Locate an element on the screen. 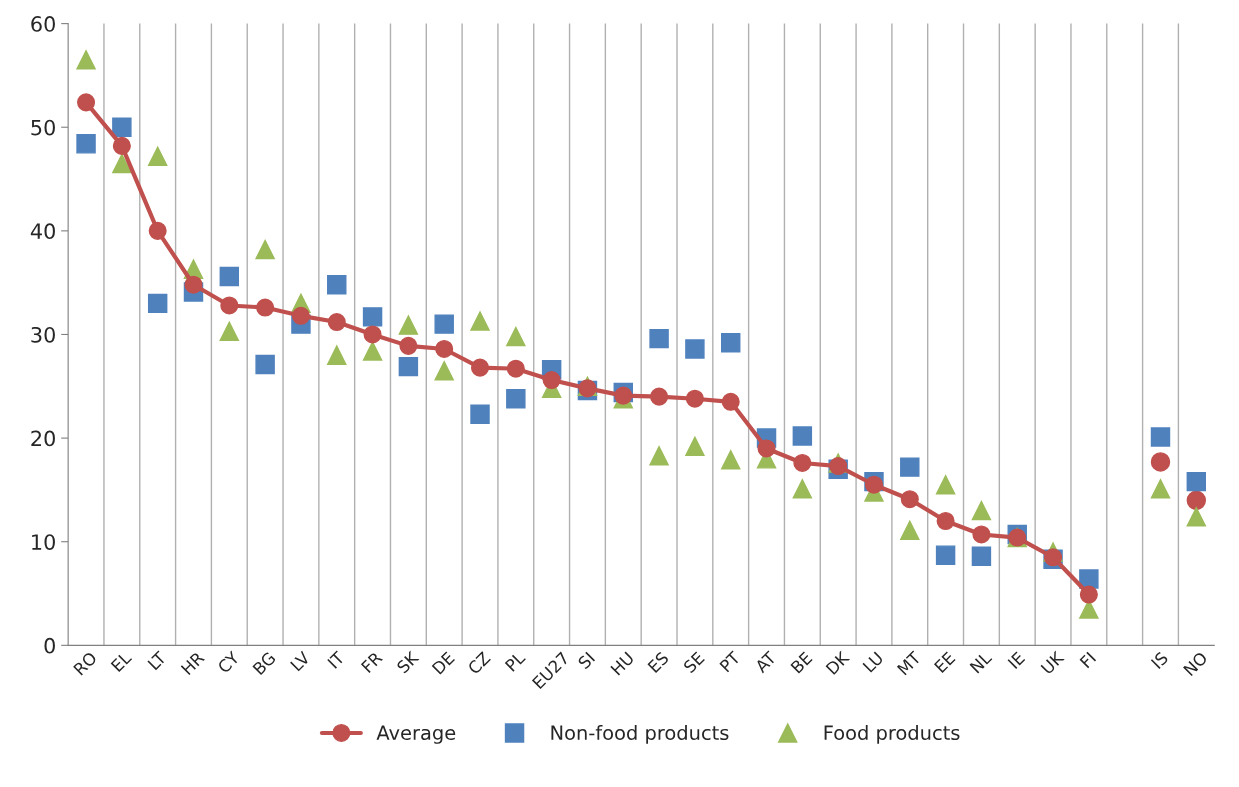 The width and height of the screenshot is (1239, 787). y-tick-label: 50 is located at coordinates (43, 127).